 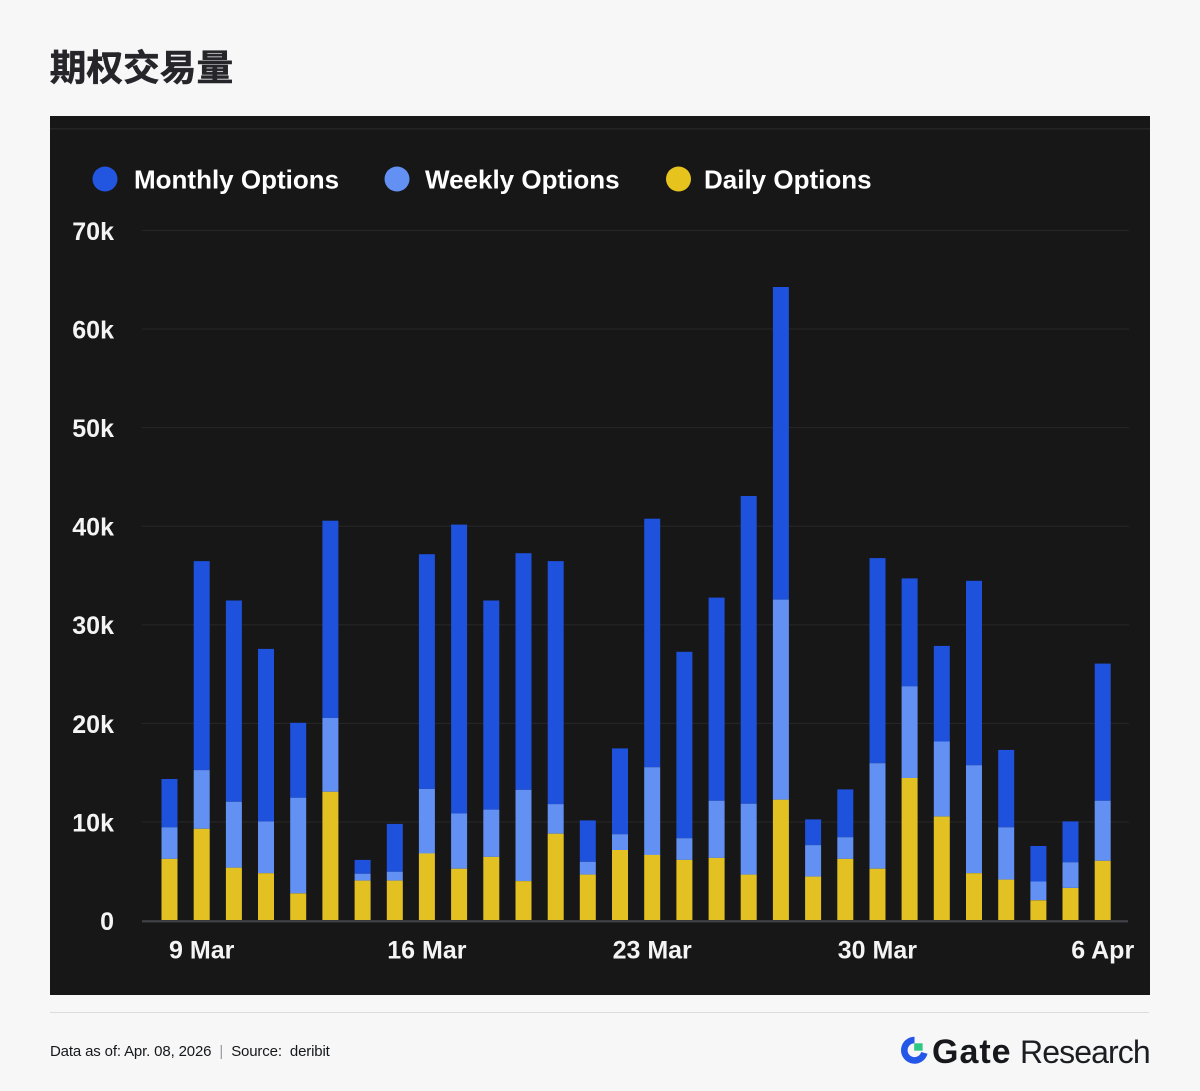 What do you see at coordinates (107, 922) in the screenshot?
I see `svg-text: 0` at bounding box center [107, 922].